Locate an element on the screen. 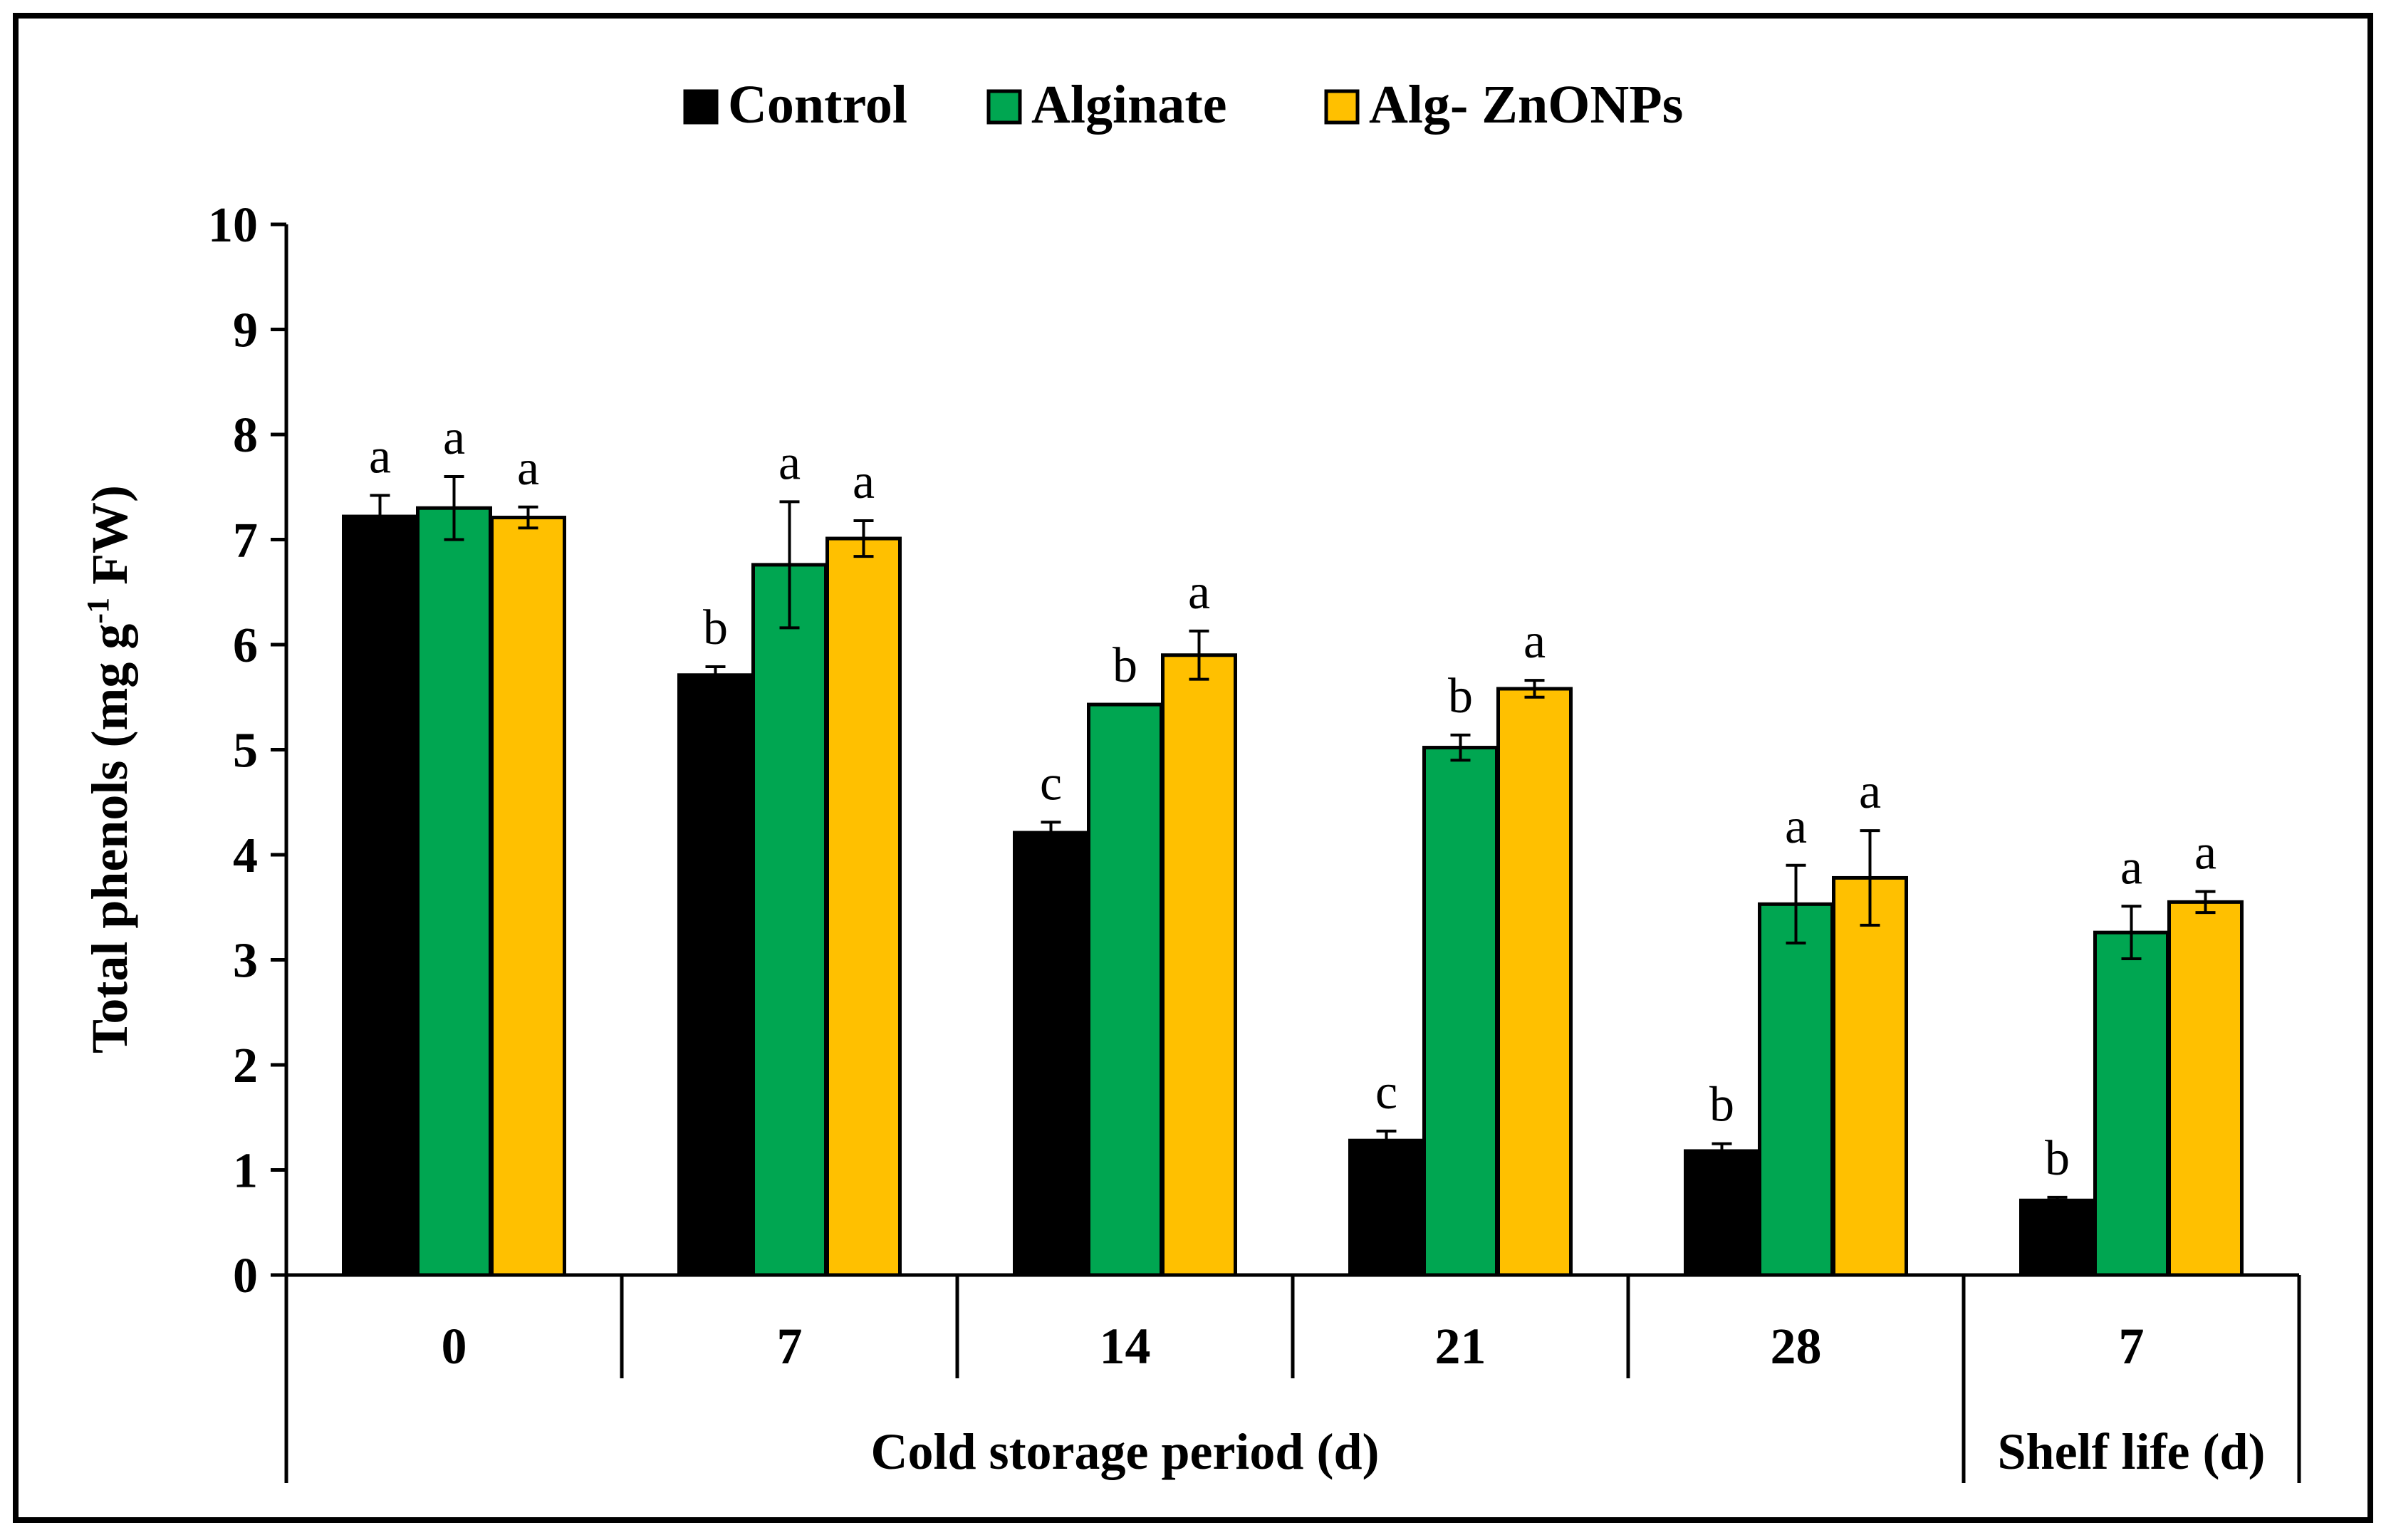  y-tick-label: 1 is located at coordinates (245, 1171).